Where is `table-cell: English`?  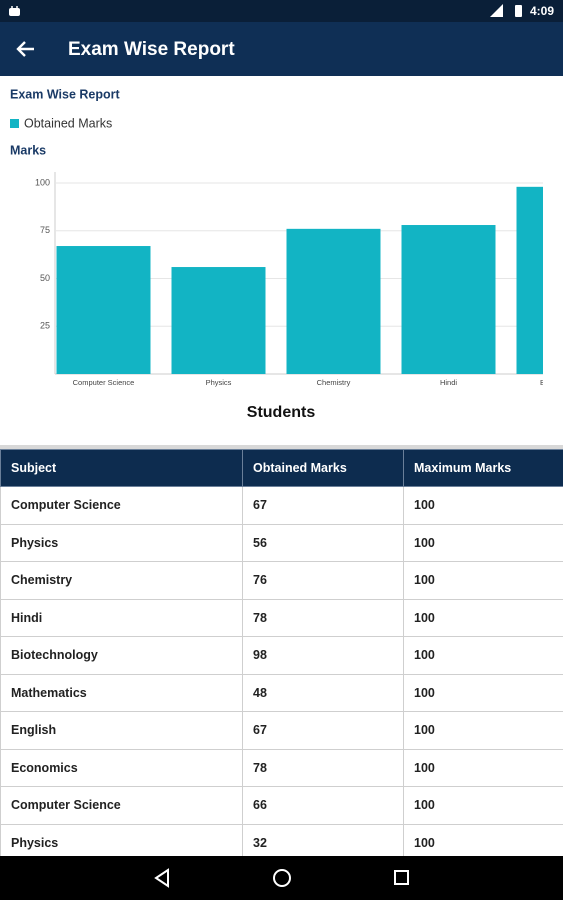
table-cell: English is located at coordinates (122, 731).